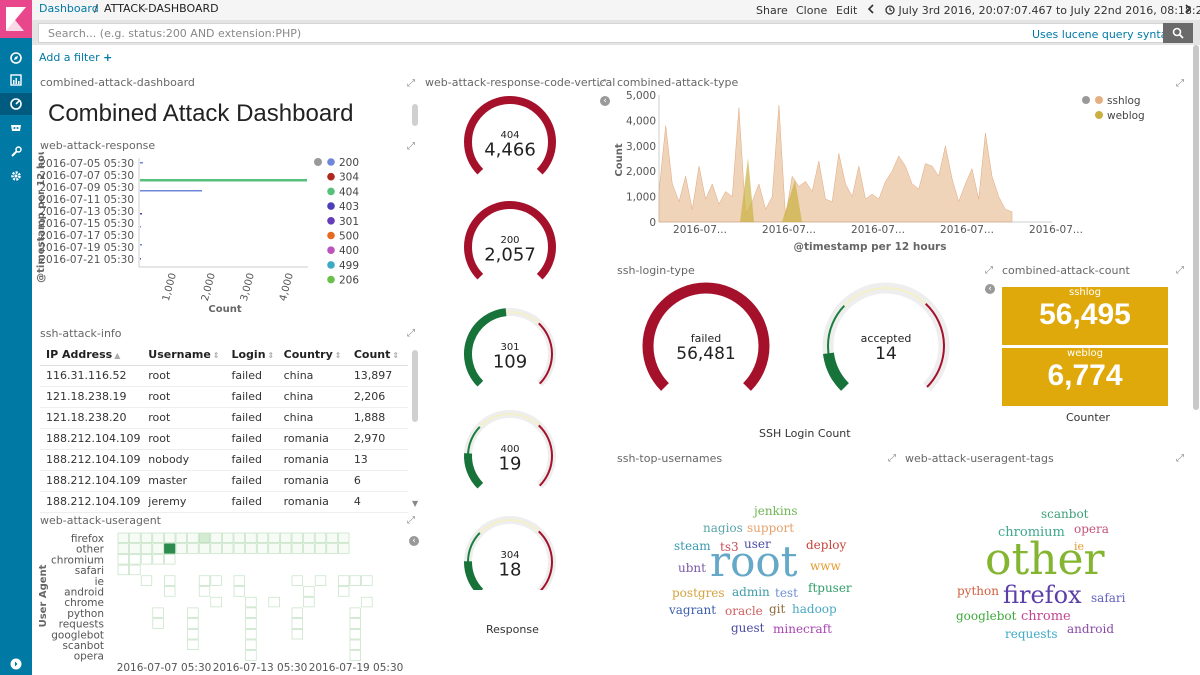  What do you see at coordinates (692, 568) in the screenshot?
I see `tag-cloud-word: ubnt` at bounding box center [692, 568].